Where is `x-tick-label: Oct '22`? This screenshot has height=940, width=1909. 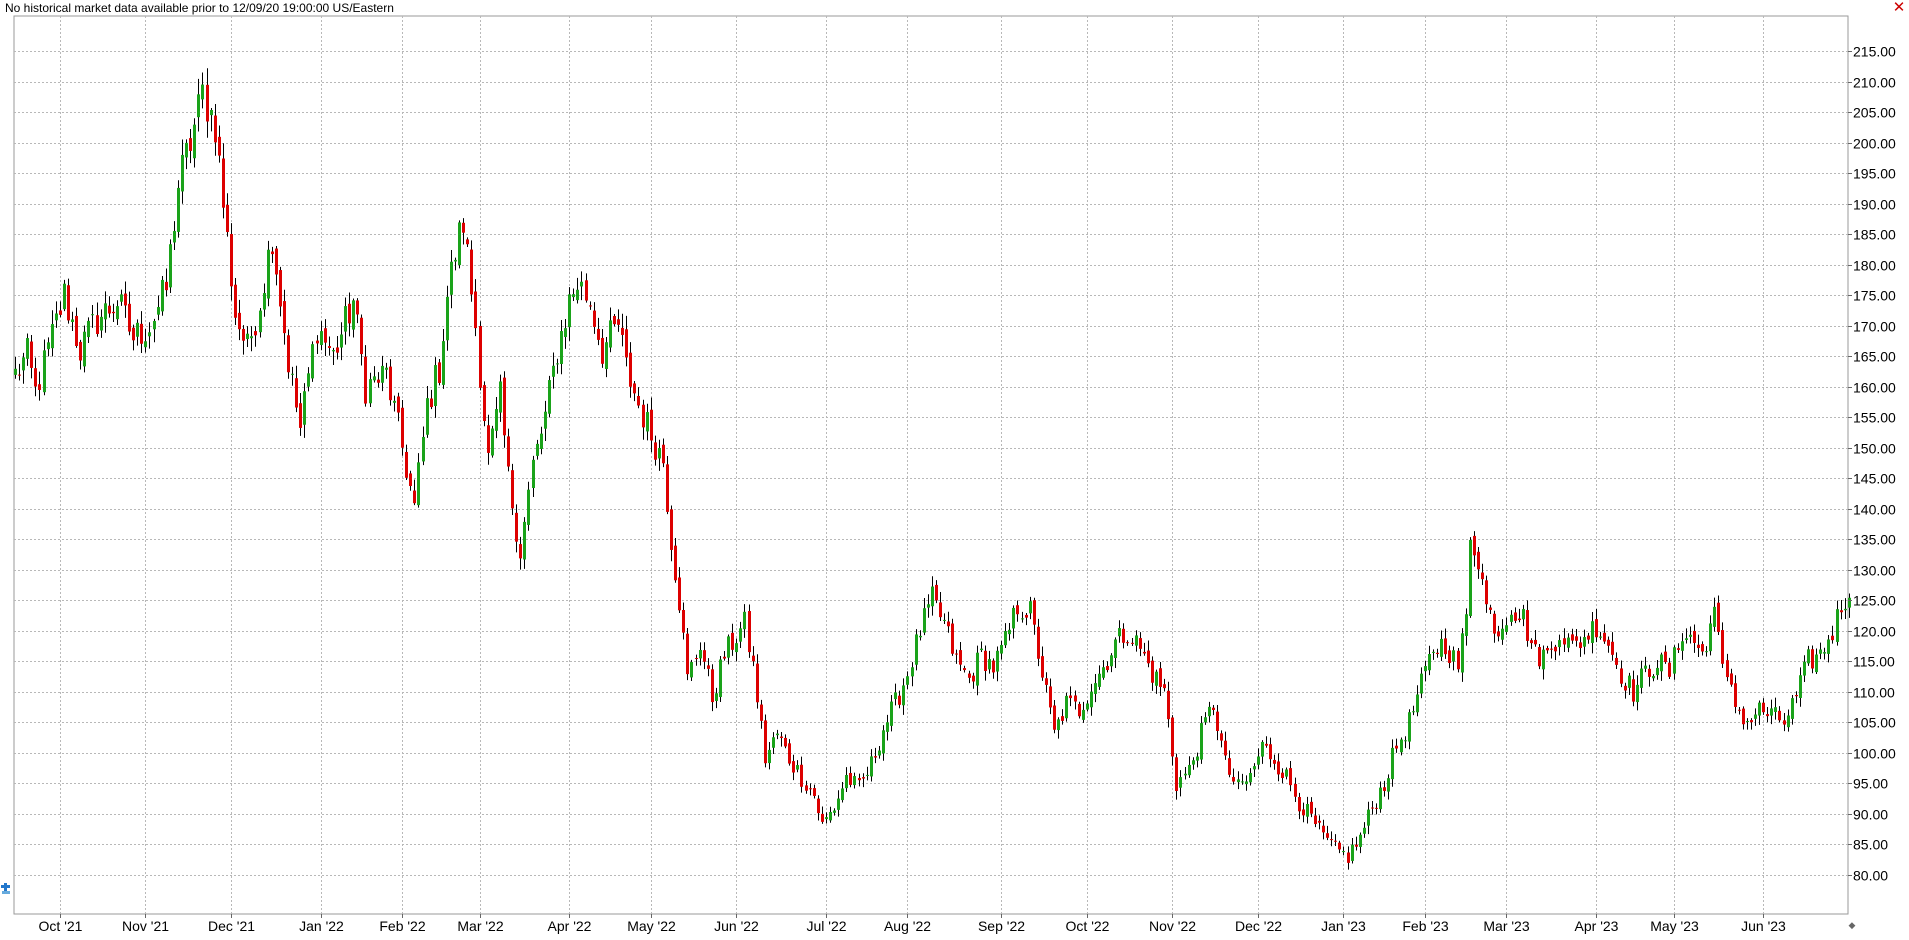
x-tick-label: Oct '22 is located at coordinates (1088, 926).